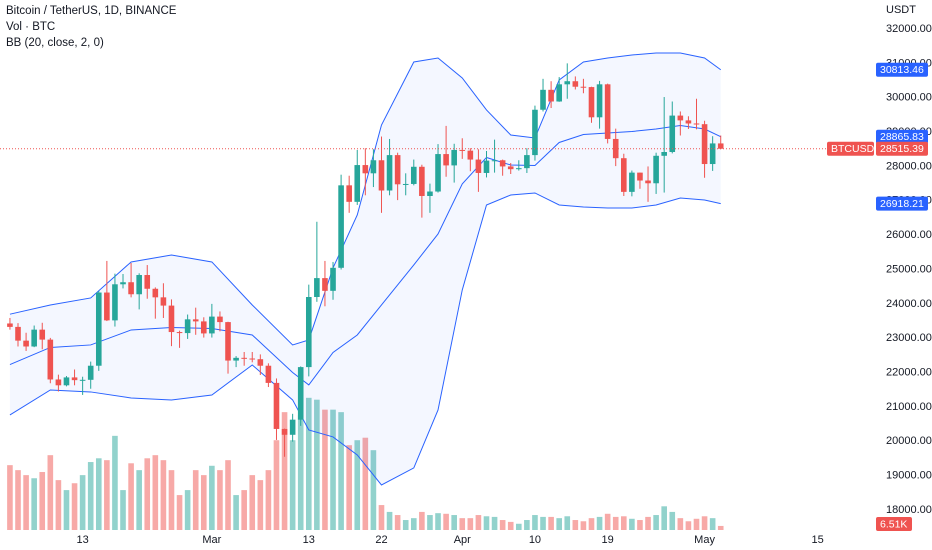  I want to click on x-tick-label: 19, so click(608, 540).